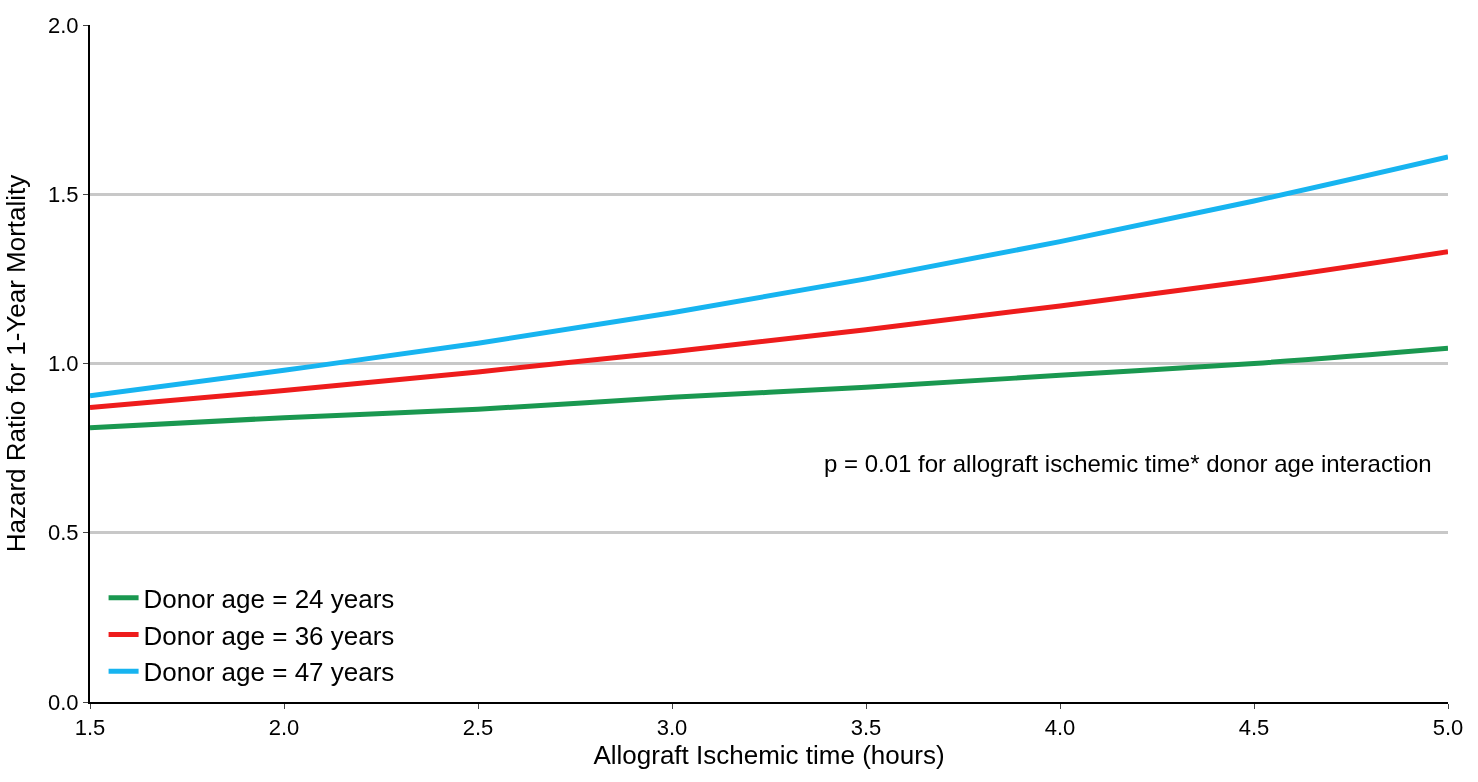  What do you see at coordinates (90, 728) in the screenshot?
I see `x-tick-label: 1.5` at bounding box center [90, 728].